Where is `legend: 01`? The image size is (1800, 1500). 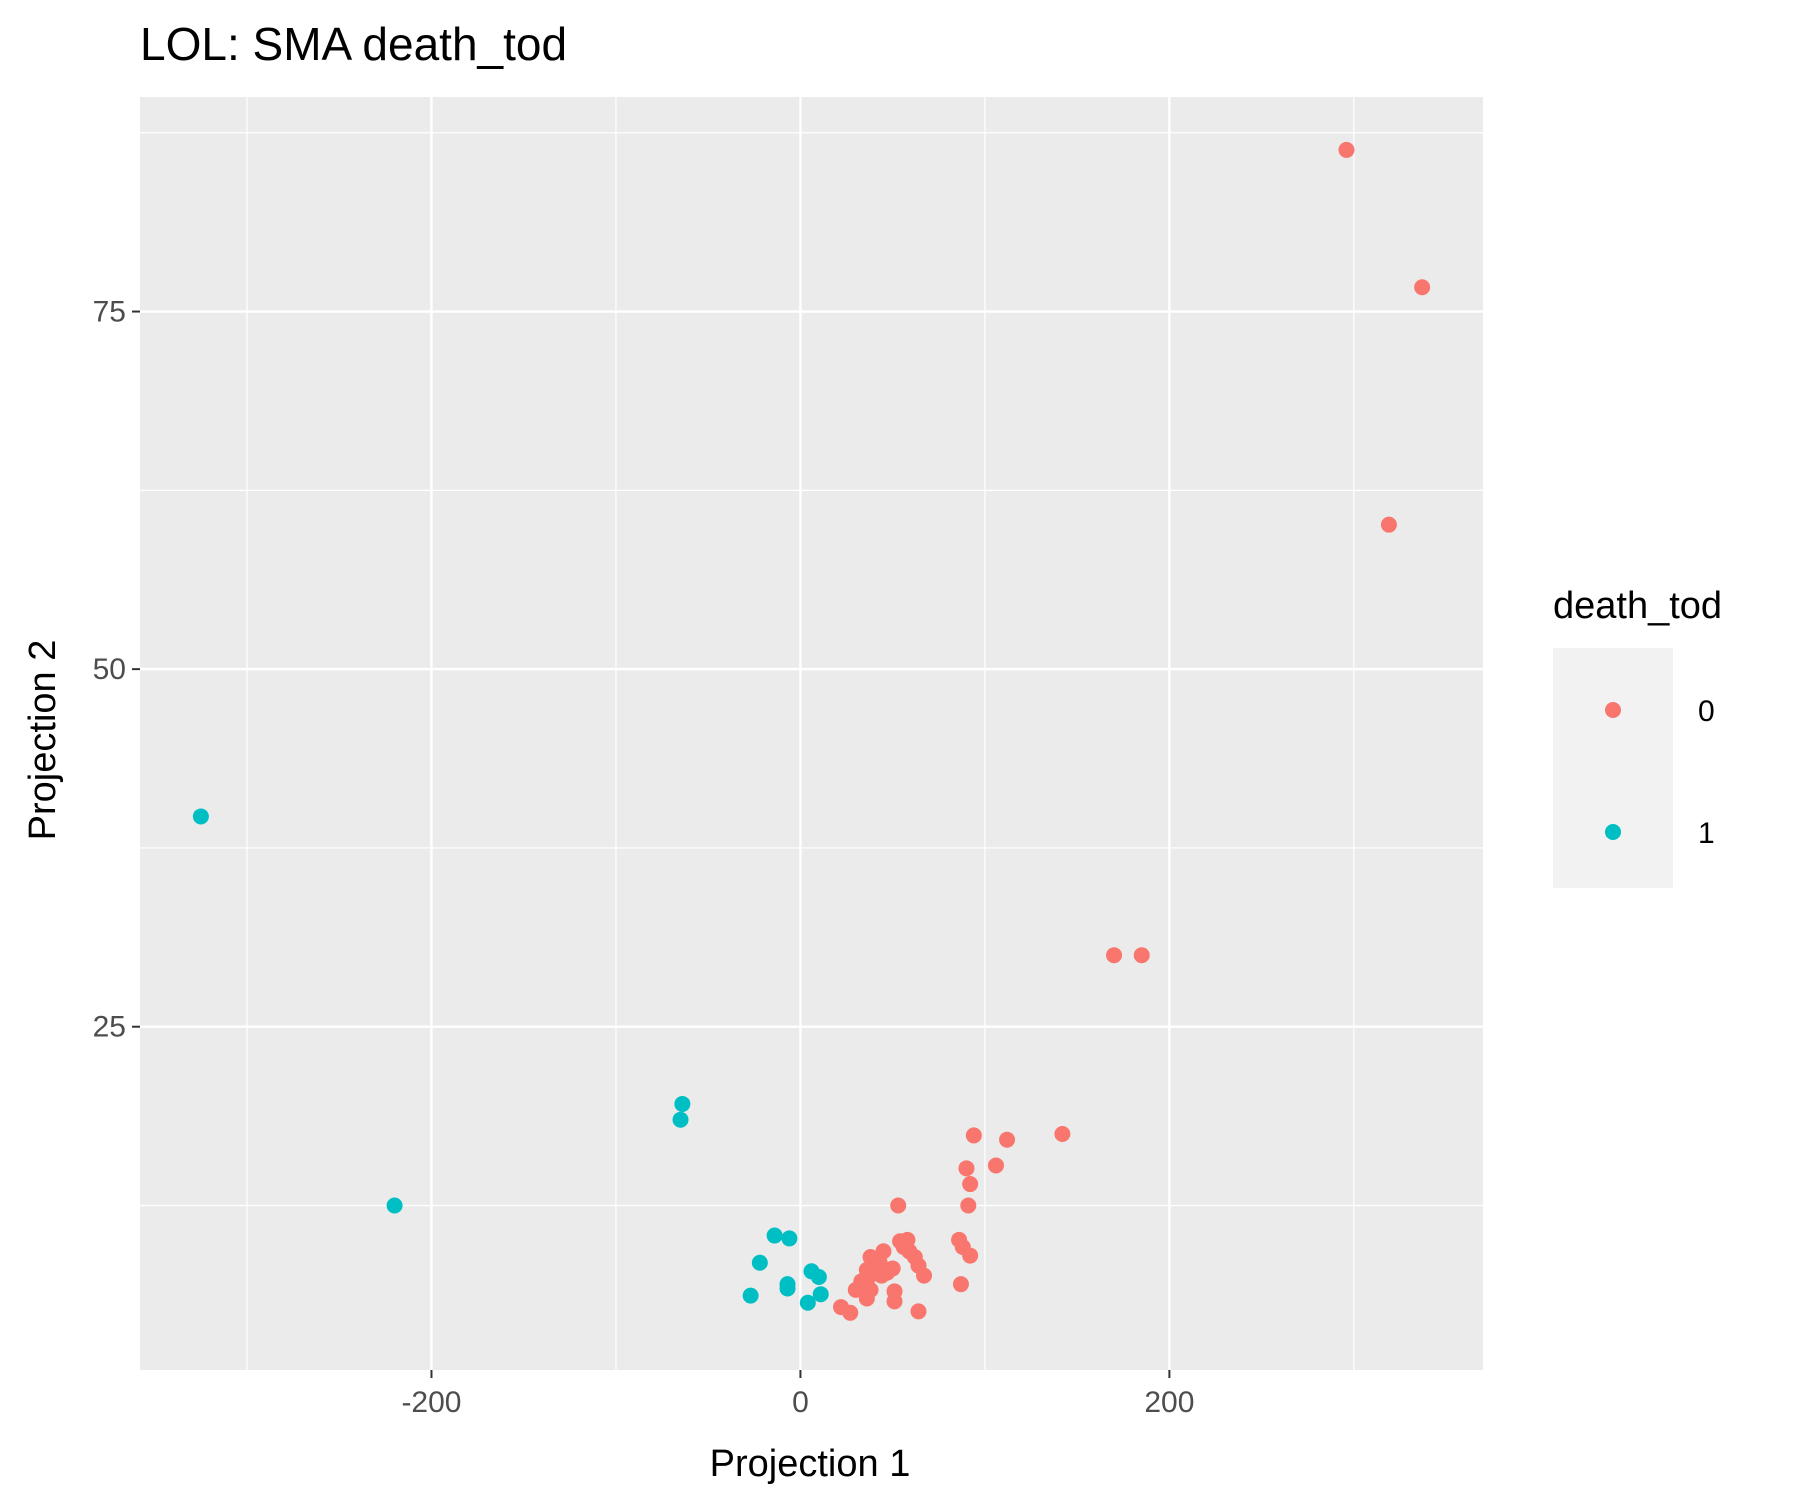 legend: 01 is located at coordinates (1660, 772).